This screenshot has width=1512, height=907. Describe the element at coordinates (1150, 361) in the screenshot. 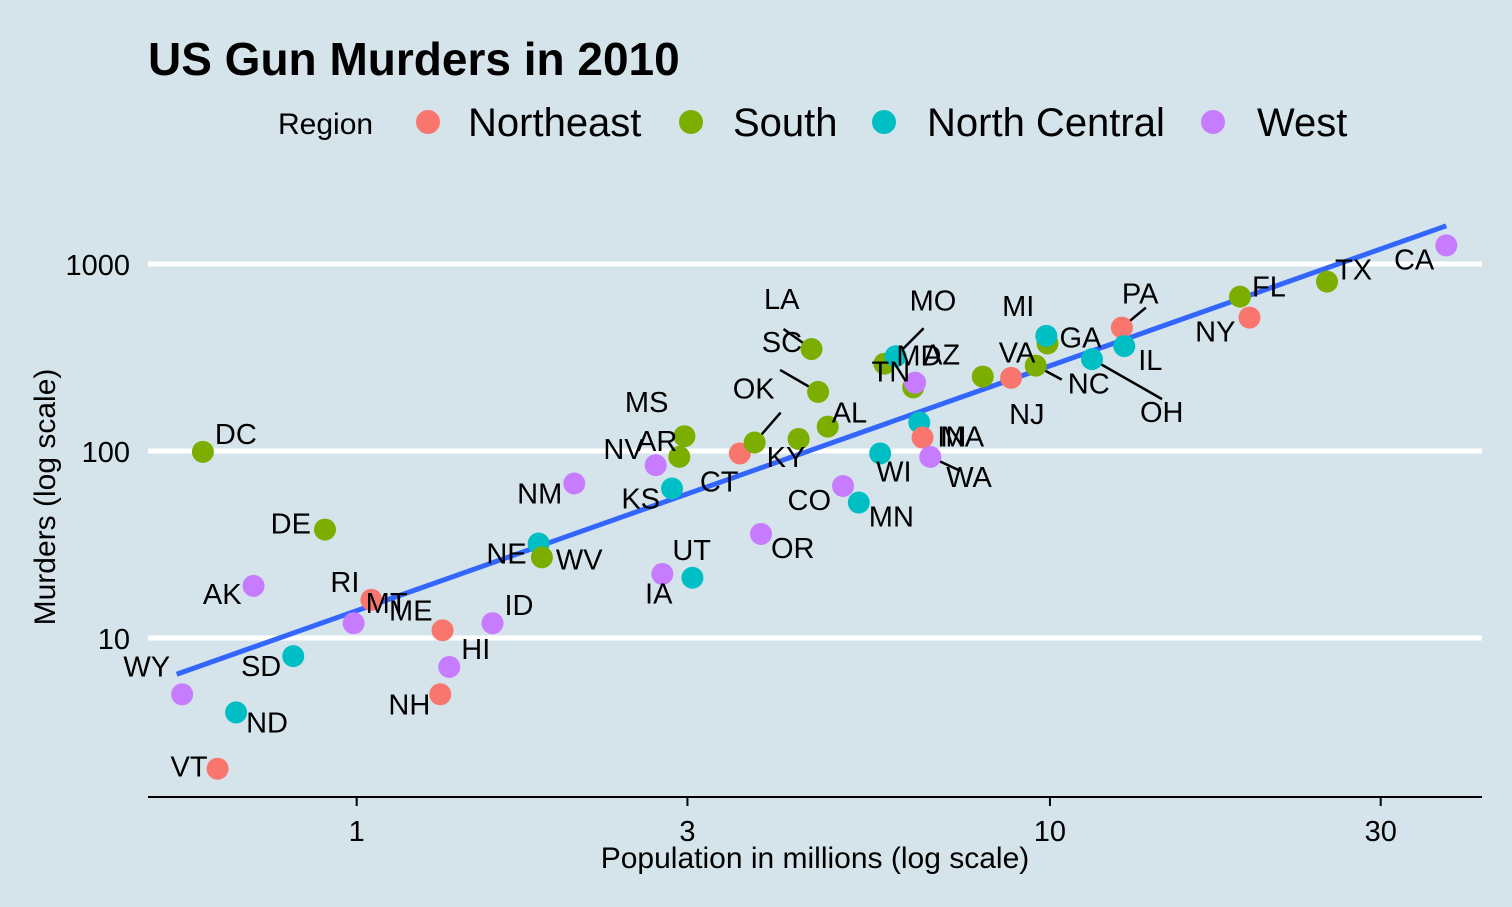

I see `point-label: IL` at that location.